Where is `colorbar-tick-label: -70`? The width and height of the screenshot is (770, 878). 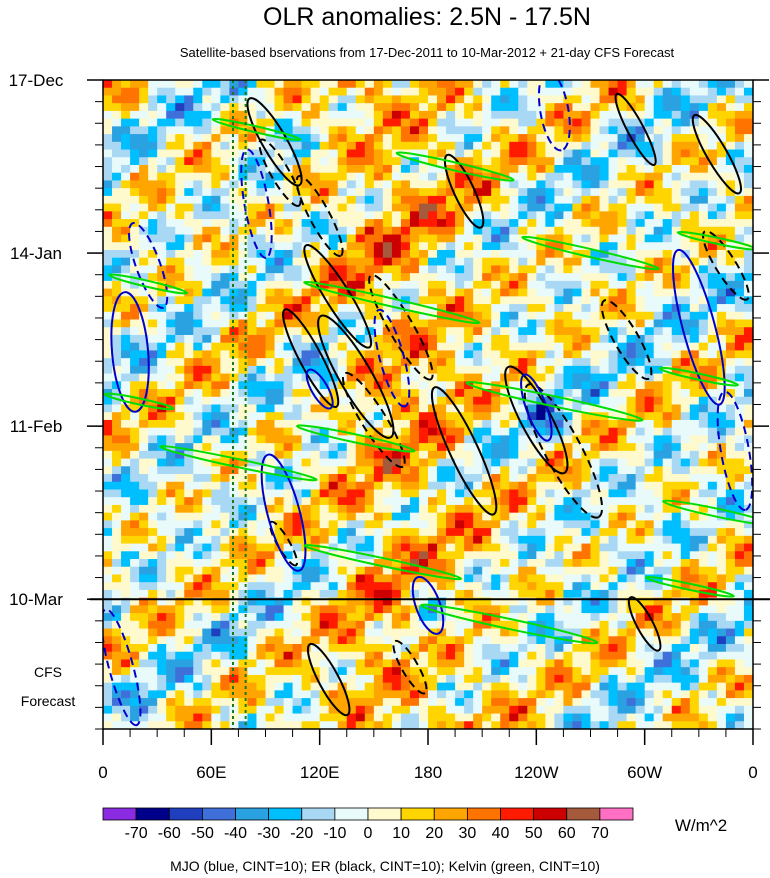 colorbar-tick-label: -70 is located at coordinates (136, 833).